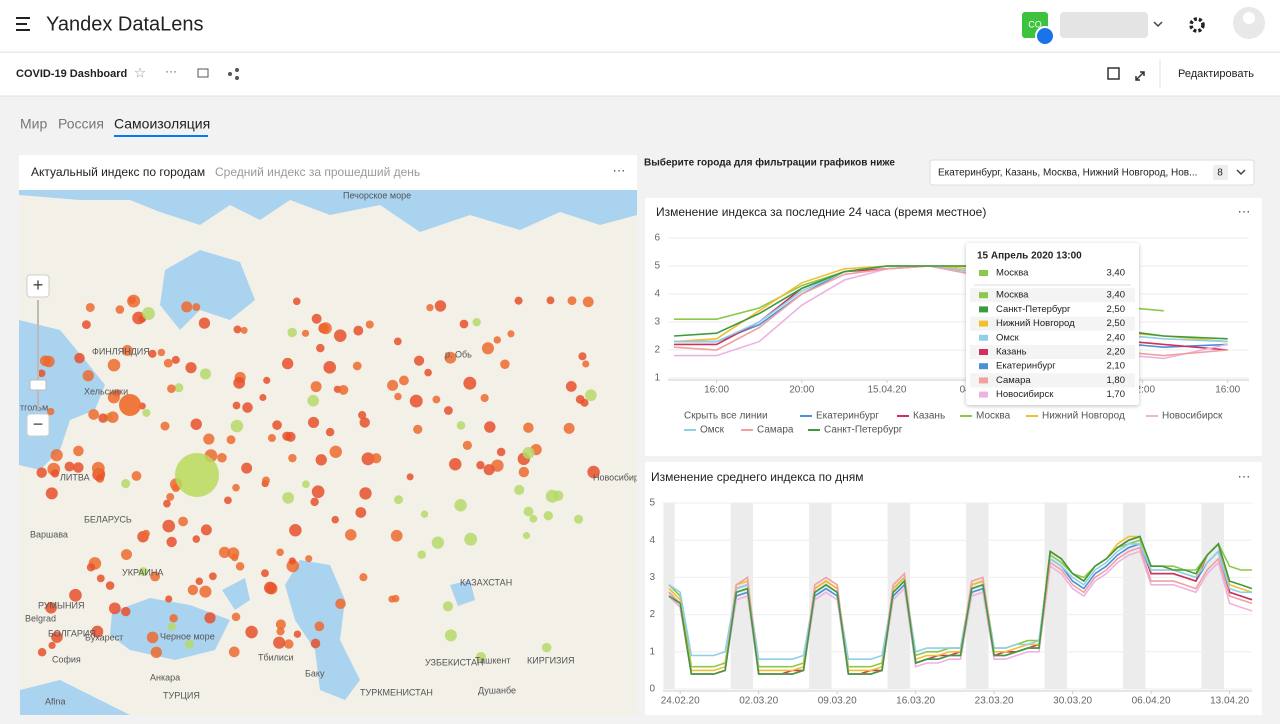 The image size is (1280, 724). What do you see at coordinates (1192, 416) in the screenshot?
I see `legend-item: Новосибирск` at bounding box center [1192, 416].